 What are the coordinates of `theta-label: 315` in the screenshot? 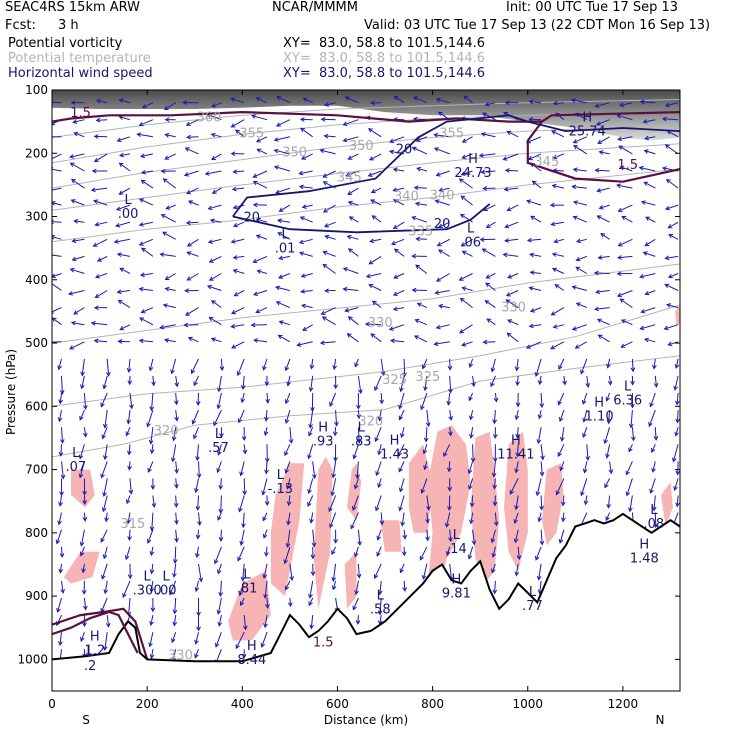 It's located at (132, 524).